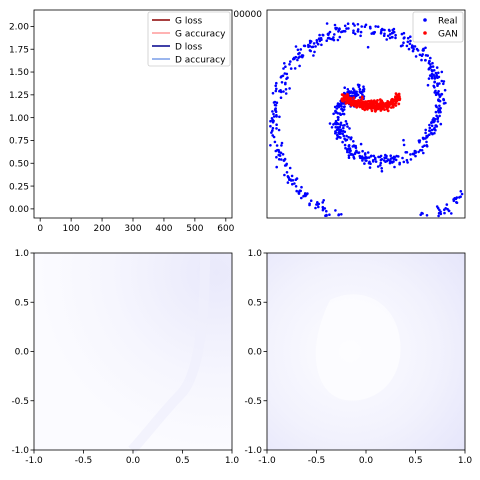  What do you see at coordinates (255, 352) in the screenshot?
I see `heatmap-right-y-axis: -1.0 -0.5 0.0 0.5 1.0` at bounding box center [255, 352].